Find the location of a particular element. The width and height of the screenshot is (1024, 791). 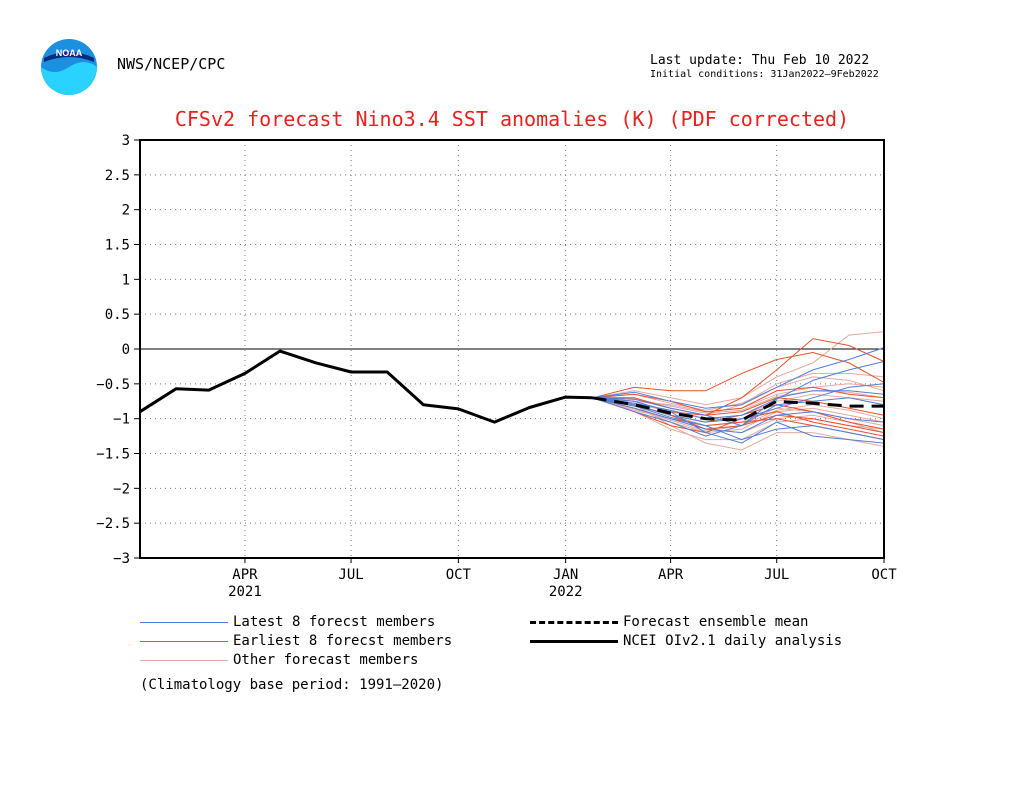

svg-text: NOAA is located at coordinates (69, 53).